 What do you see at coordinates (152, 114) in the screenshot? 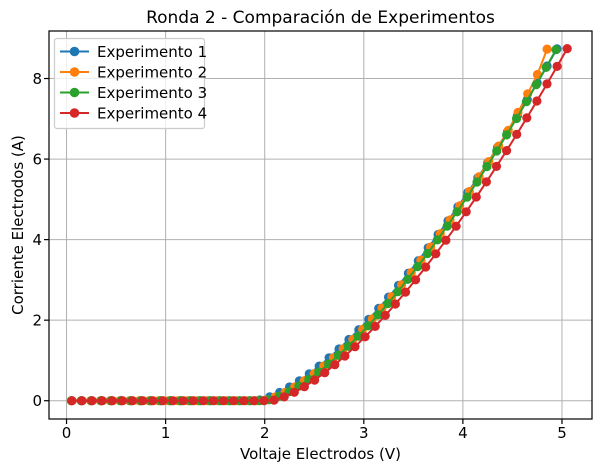
I see `legend-label: Experimento 4` at bounding box center [152, 114].